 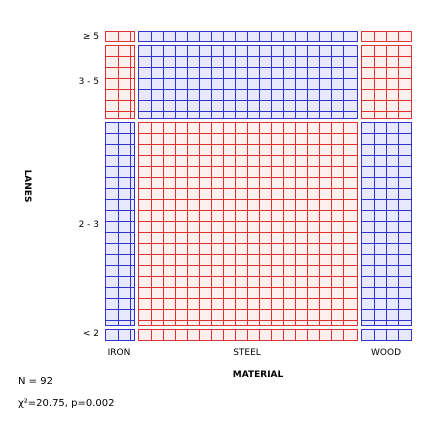 What do you see at coordinates (91, 37) in the screenshot?
I see `y-tick-ge5: ≥ 5` at bounding box center [91, 37].